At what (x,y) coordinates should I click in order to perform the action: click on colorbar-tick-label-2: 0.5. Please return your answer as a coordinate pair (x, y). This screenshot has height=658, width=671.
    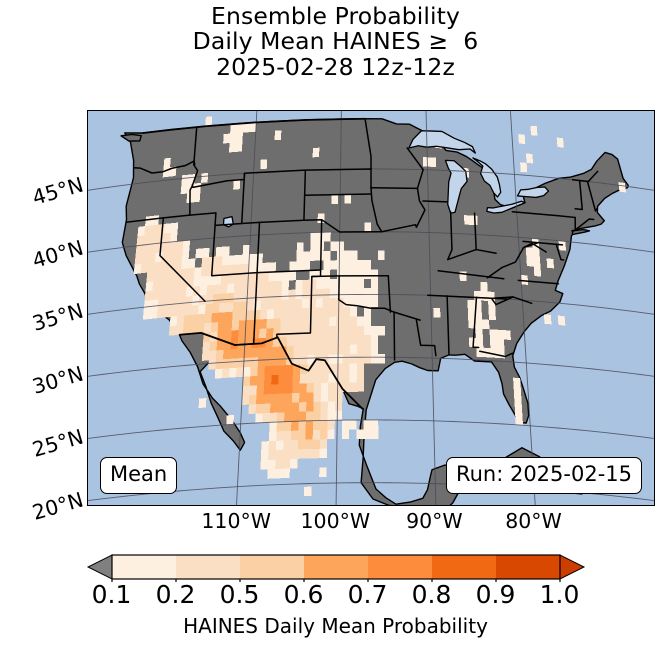
    Looking at the image, I should click on (239, 594).